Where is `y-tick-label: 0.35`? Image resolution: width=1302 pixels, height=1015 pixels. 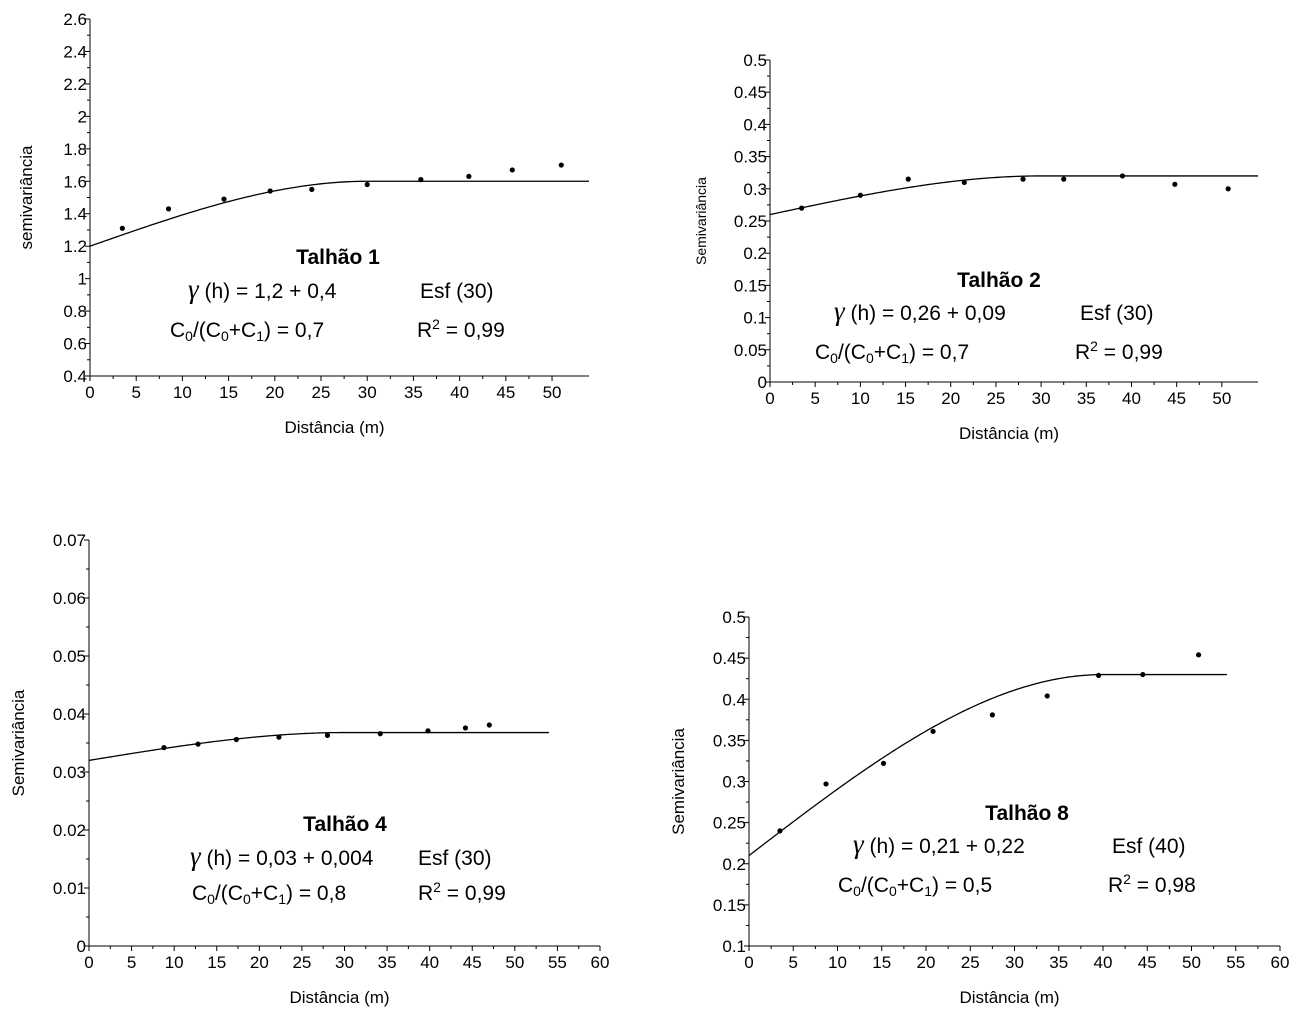
y-tick-label: 0.35 is located at coordinates (750, 157).